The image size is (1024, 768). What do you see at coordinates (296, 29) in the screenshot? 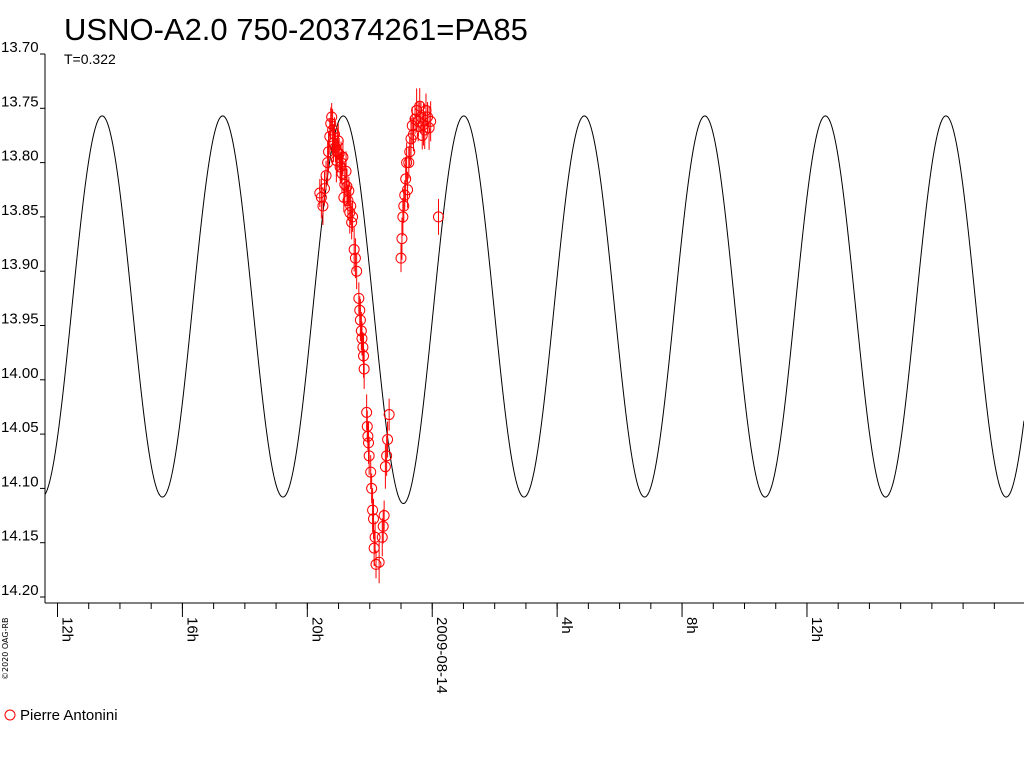
I see `chart-title: USNO-A2.0 750-20374261=PA85` at bounding box center [296, 29].